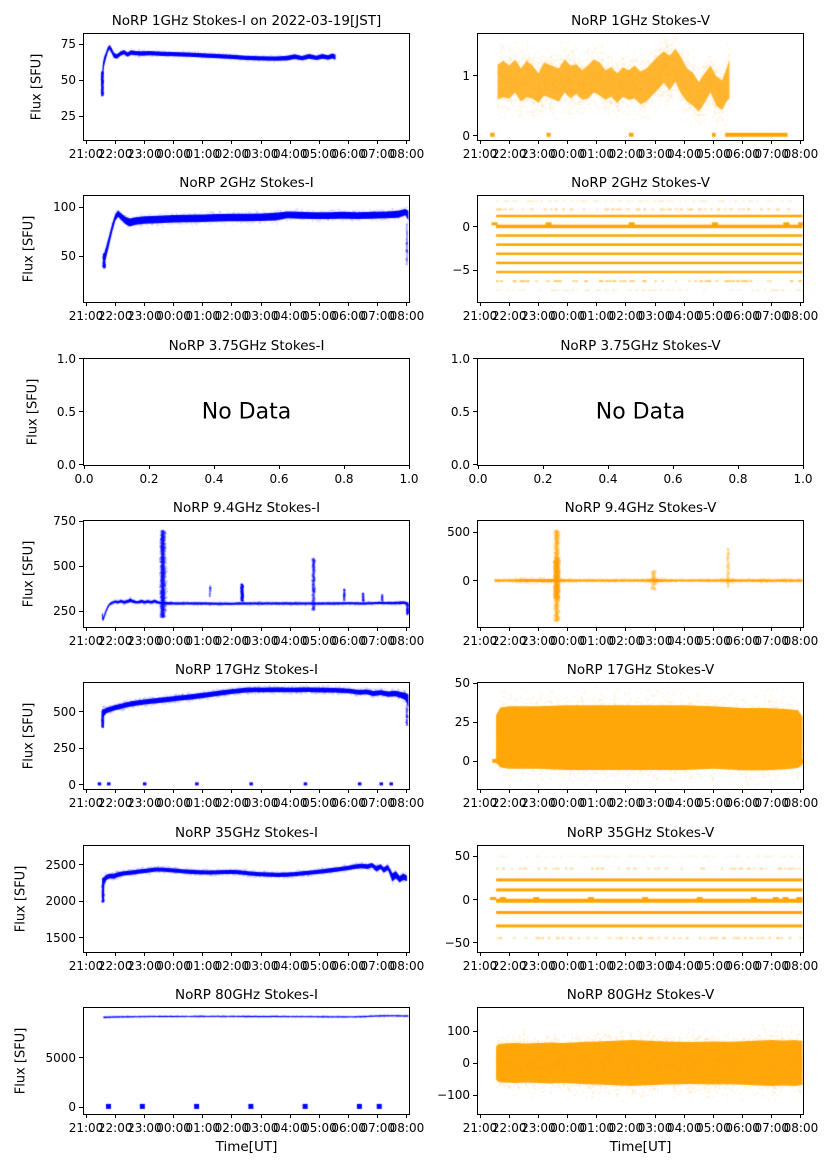  What do you see at coordinates (453, 1095) in the screenshot?
I see `y-tick-label: −100` at bounding box center [453, 1095].